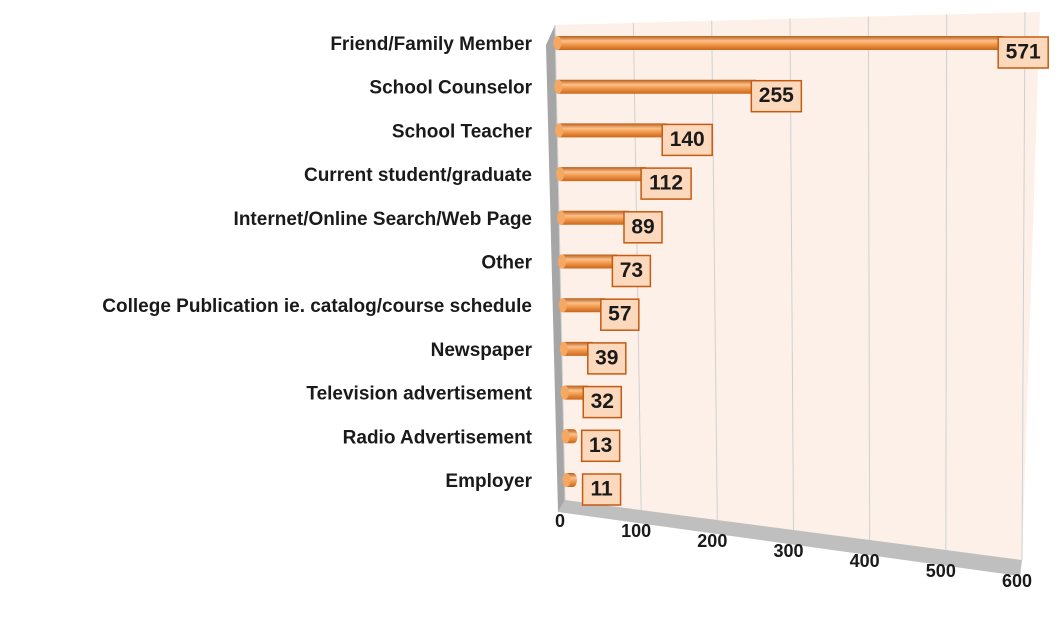 This screenshot has height=621, width=1060. What do you see at coordinates (560, 521) in the screenshot?
I see `x-tick-label: 0` at bounding box center [560, 521].